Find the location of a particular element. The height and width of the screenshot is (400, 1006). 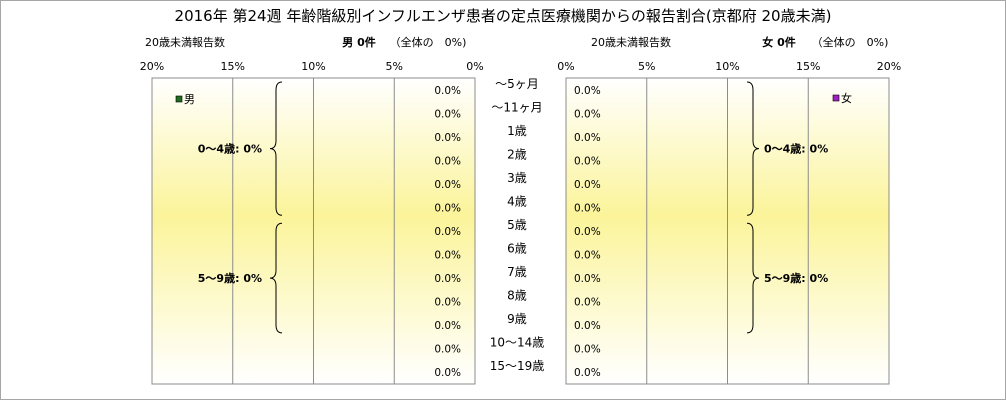

male-tick-label: 20% is located at coordinates (152, 66).